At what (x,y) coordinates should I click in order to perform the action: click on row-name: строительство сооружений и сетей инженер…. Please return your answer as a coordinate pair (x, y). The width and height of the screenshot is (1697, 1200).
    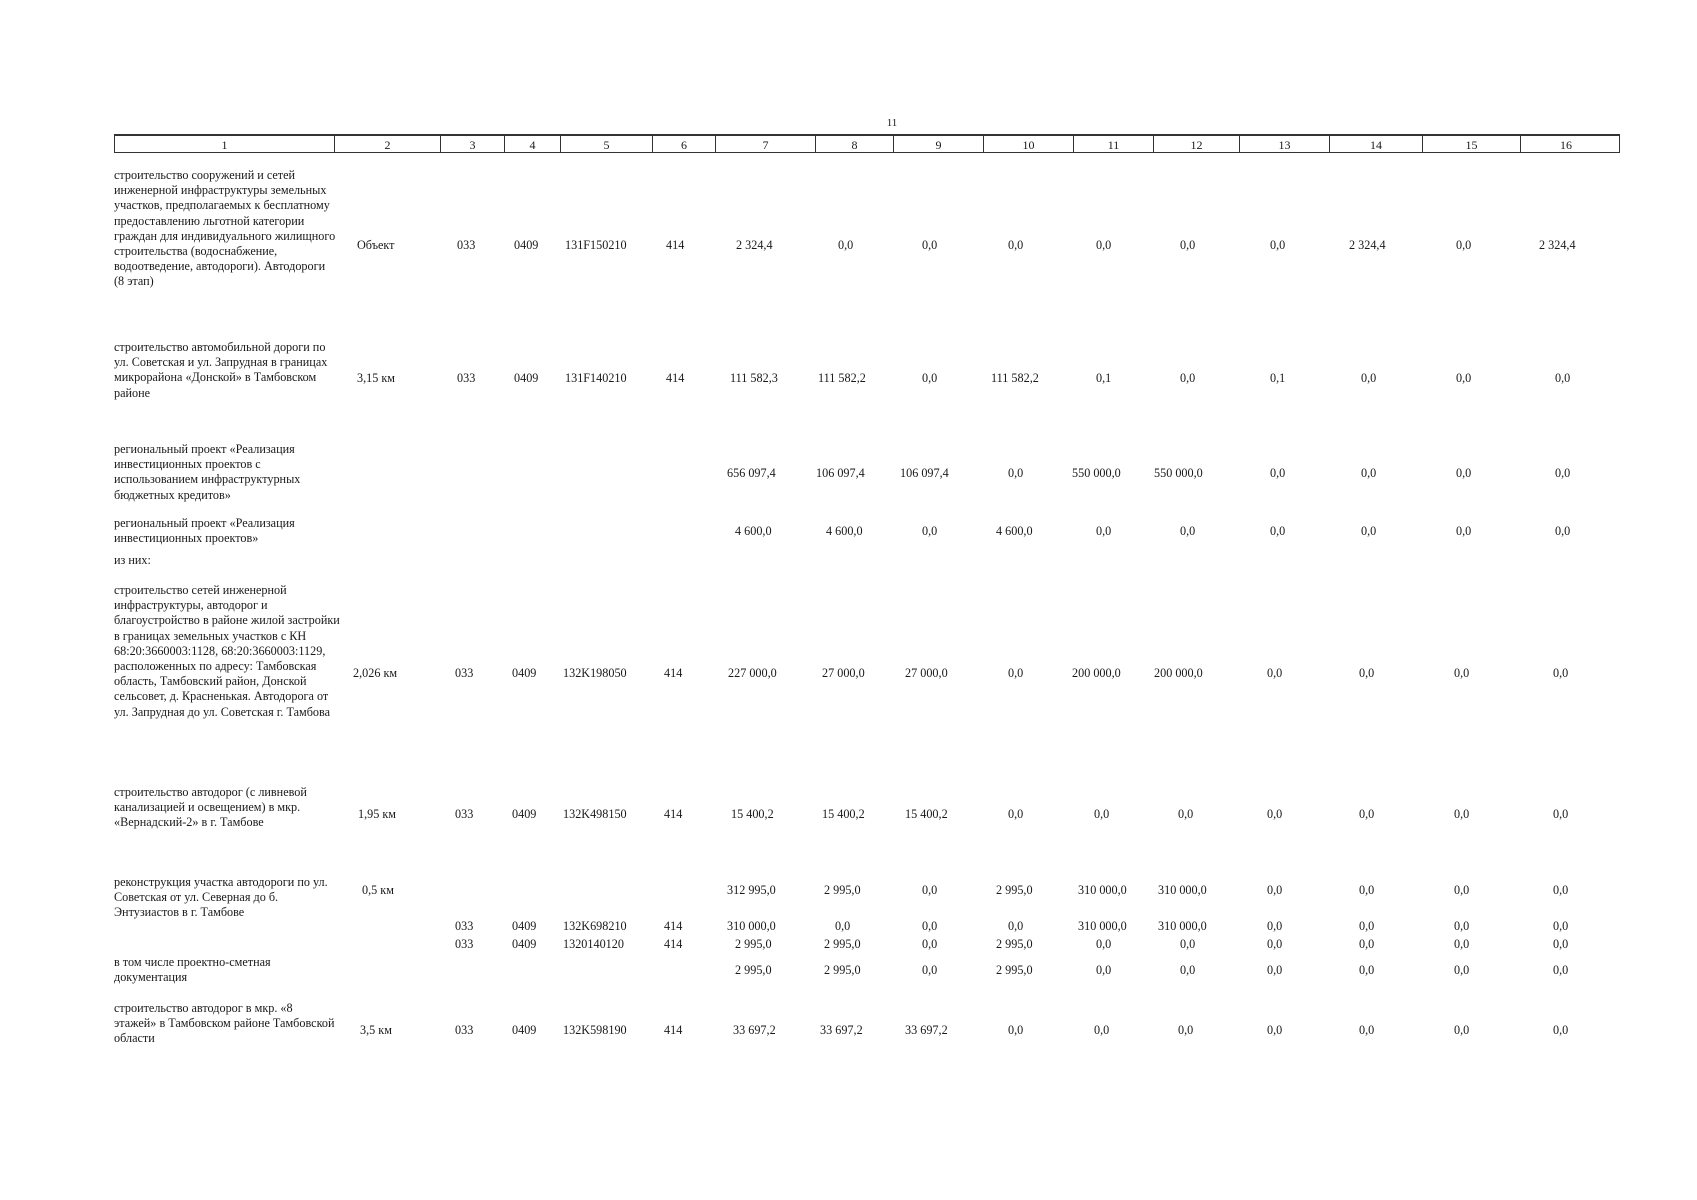
    Looking at the image, I should click on (225, 228).